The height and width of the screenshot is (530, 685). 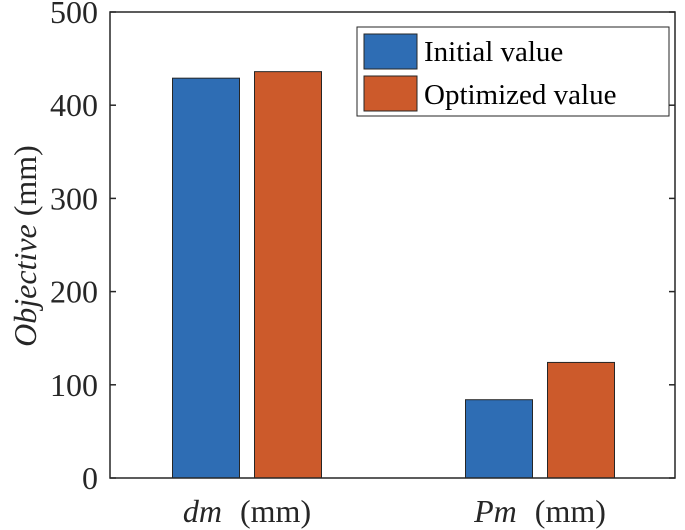 I want to click on y-tick-label-300: 300, so click(x=74, y=198).